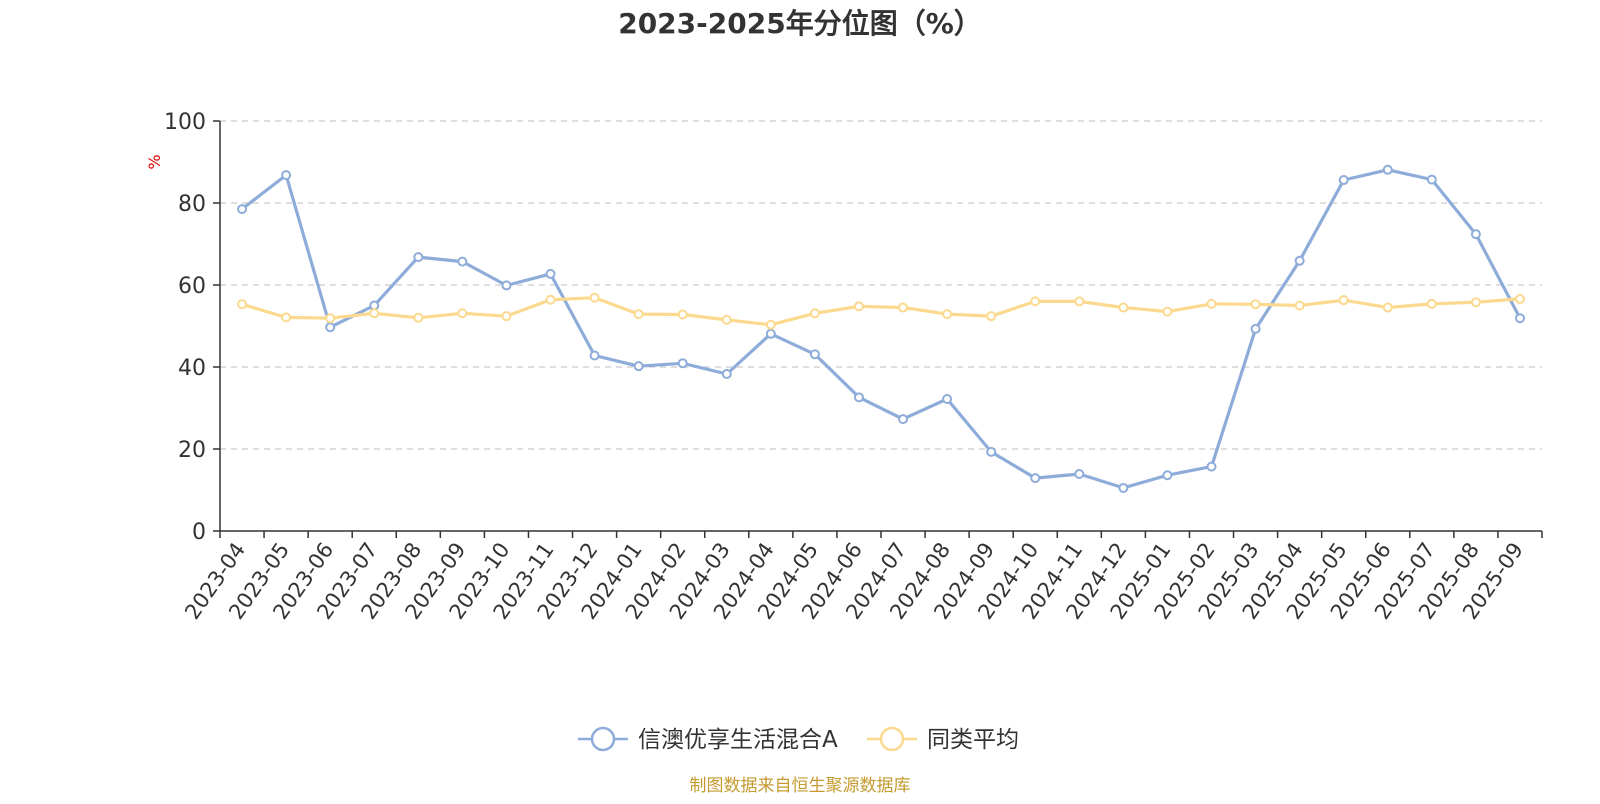 Image resolution: width=1600 pixels, height=804 pixels. I want to click on chart-title: 2023-2025年分位图（%）, so click(800, 23).